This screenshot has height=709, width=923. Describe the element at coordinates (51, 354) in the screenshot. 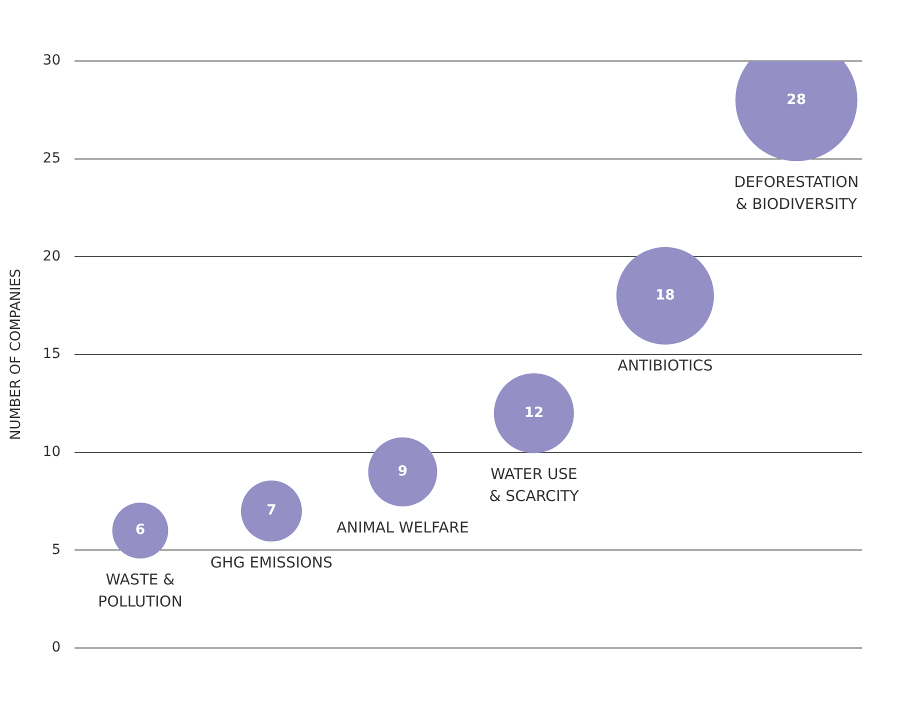

I see `y-tick-label: 15` at that location.